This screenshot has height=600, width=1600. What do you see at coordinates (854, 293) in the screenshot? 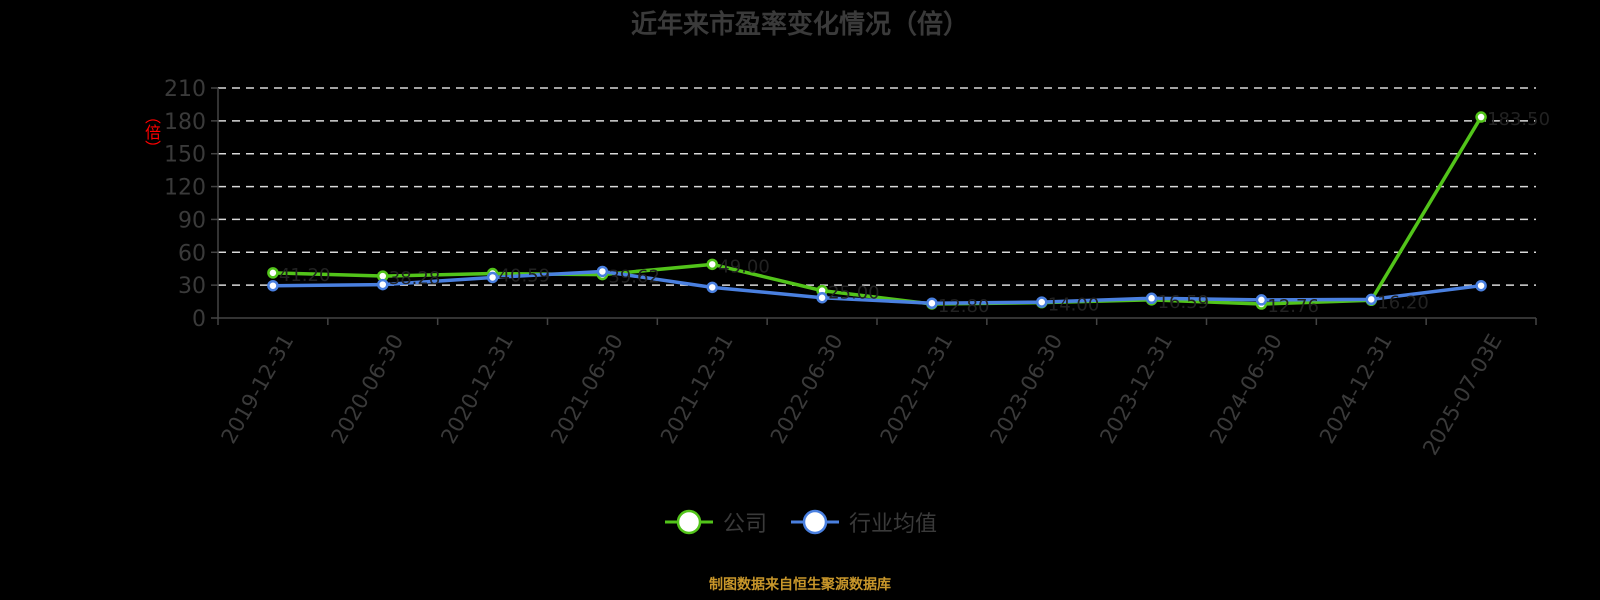
I see `data-label: 25.00` at bounding box center [854, 293].